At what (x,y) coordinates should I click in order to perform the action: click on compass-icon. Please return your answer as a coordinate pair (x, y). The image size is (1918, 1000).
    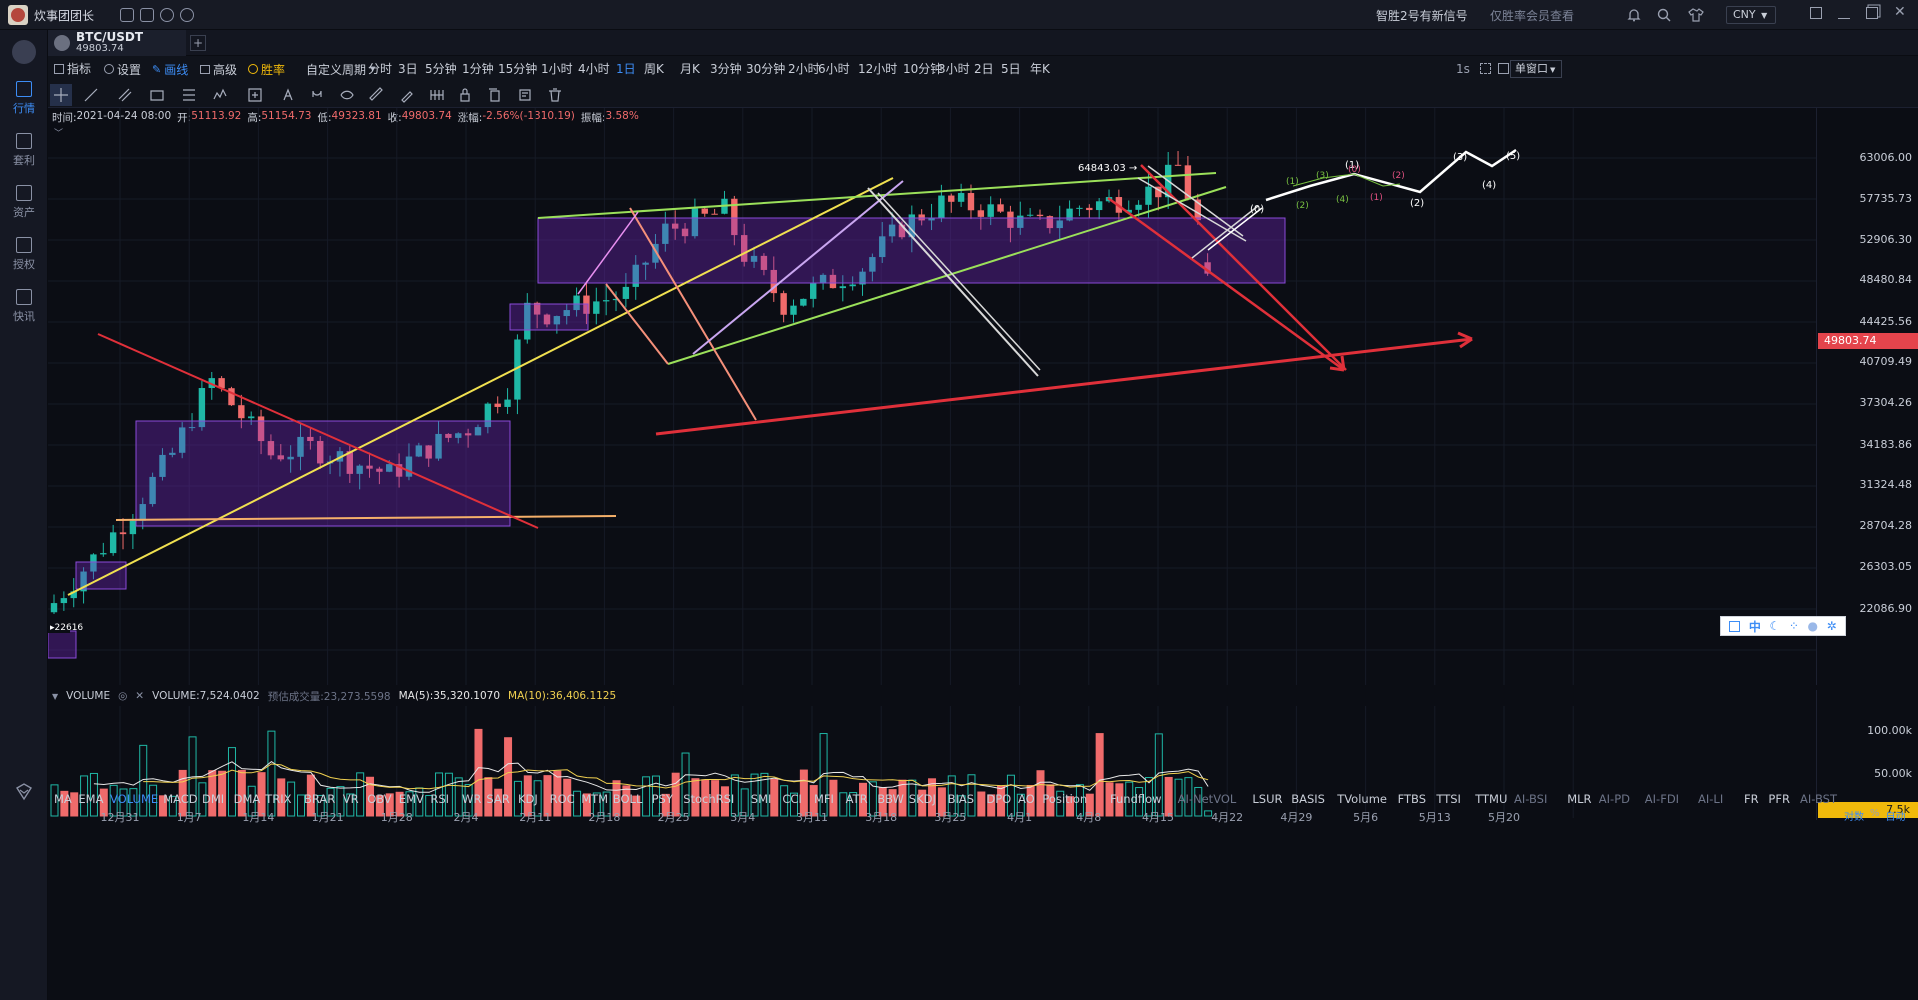
    Looking at the image, I should click on (167, 15).